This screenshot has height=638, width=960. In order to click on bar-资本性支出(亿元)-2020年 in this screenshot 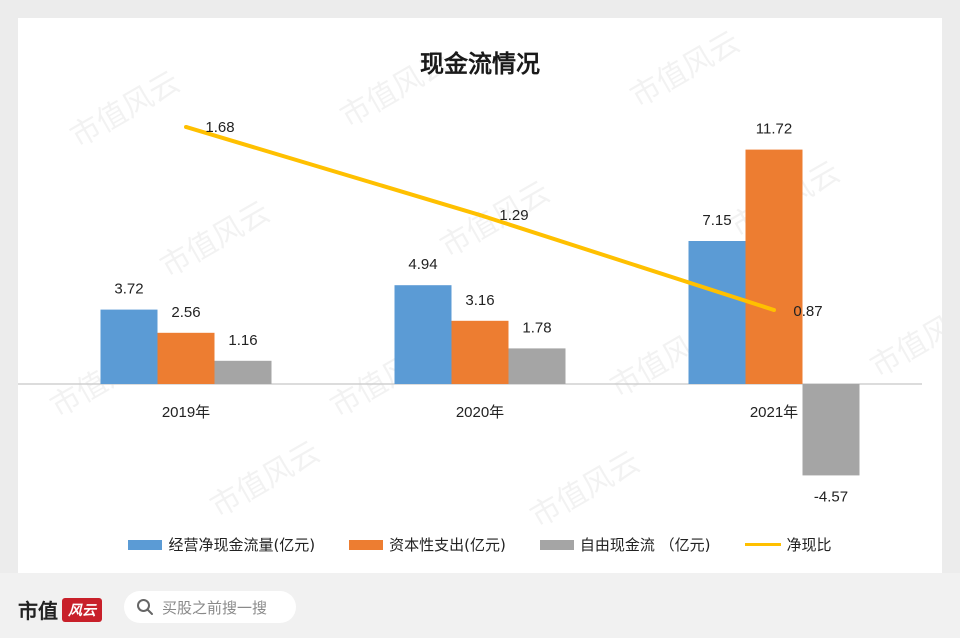, I will do `click(480, 352)`.